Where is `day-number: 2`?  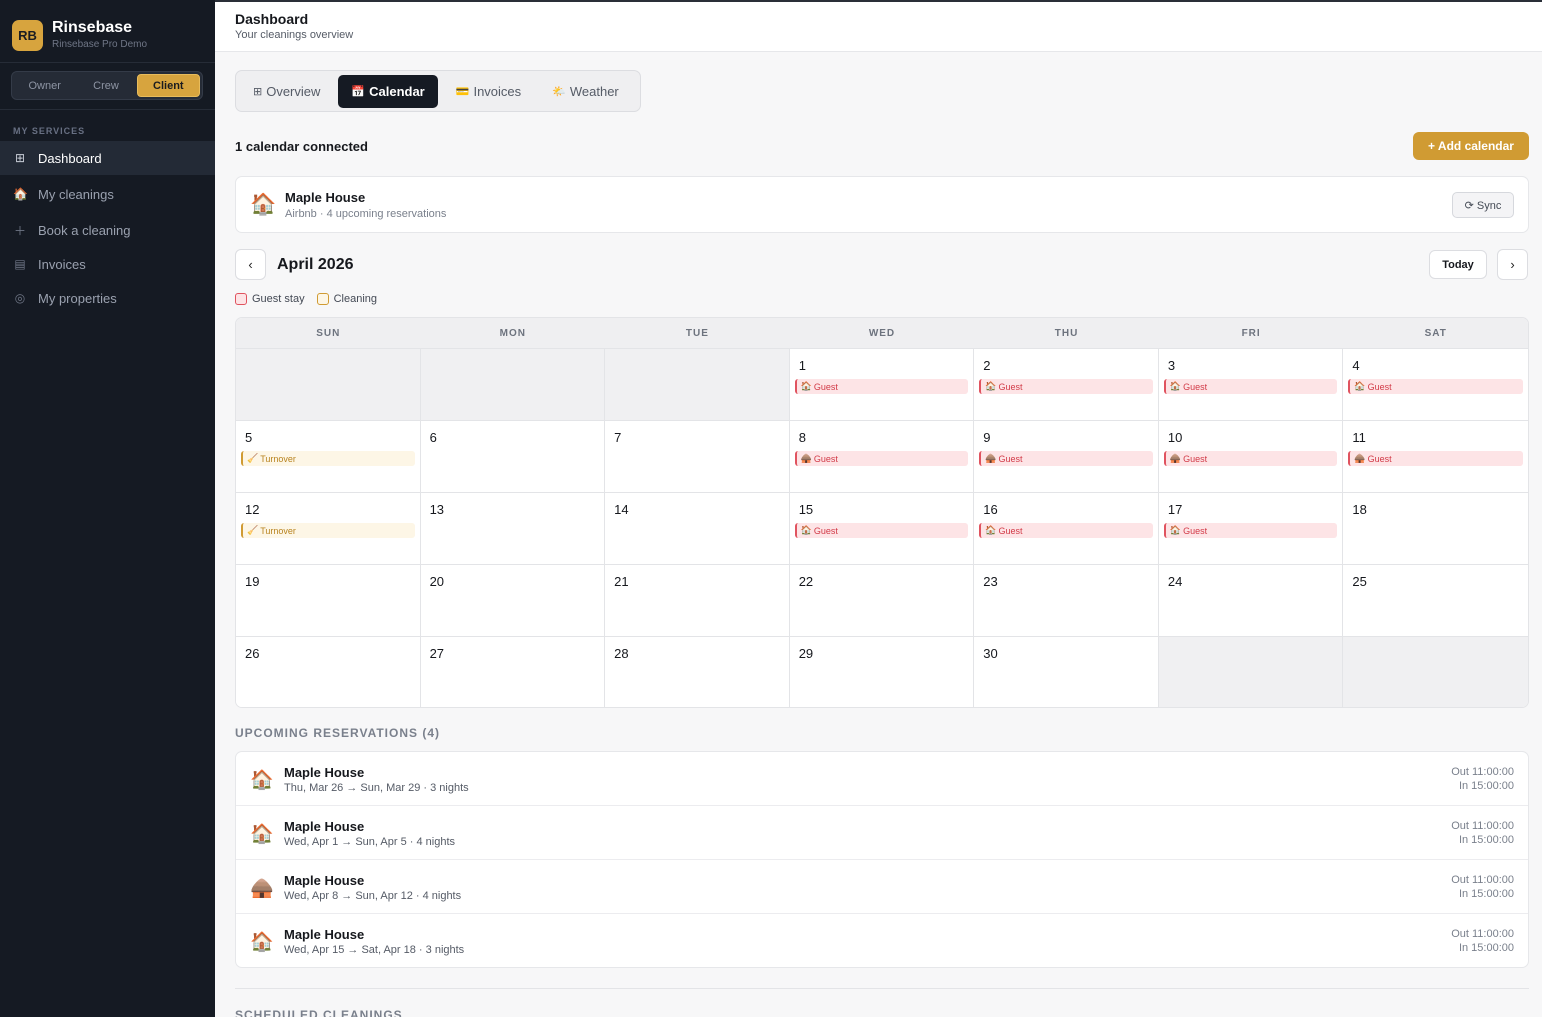 day-number: 2 is located at coordinates (987, 365).